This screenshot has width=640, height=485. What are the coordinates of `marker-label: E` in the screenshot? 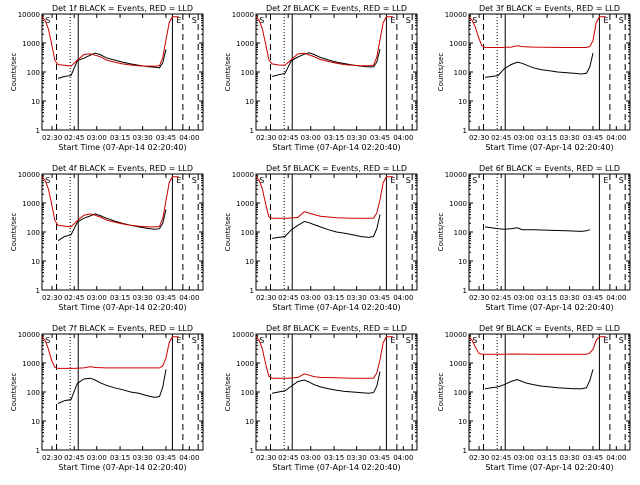 It's located at (392, 180).